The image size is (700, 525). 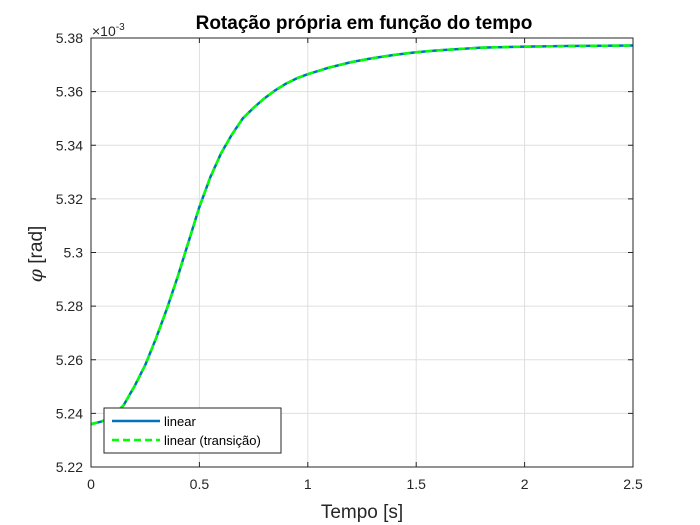 I want to click on x-tick-label-3: 1.5, so click(x=416, y=484).